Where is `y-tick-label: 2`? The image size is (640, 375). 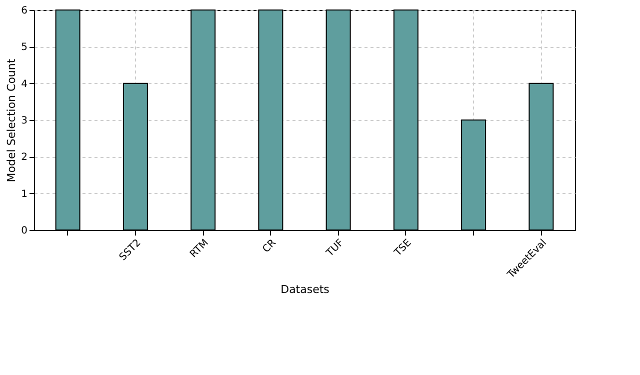 y-tick-label: 2 is located at coordinates (24, 158).